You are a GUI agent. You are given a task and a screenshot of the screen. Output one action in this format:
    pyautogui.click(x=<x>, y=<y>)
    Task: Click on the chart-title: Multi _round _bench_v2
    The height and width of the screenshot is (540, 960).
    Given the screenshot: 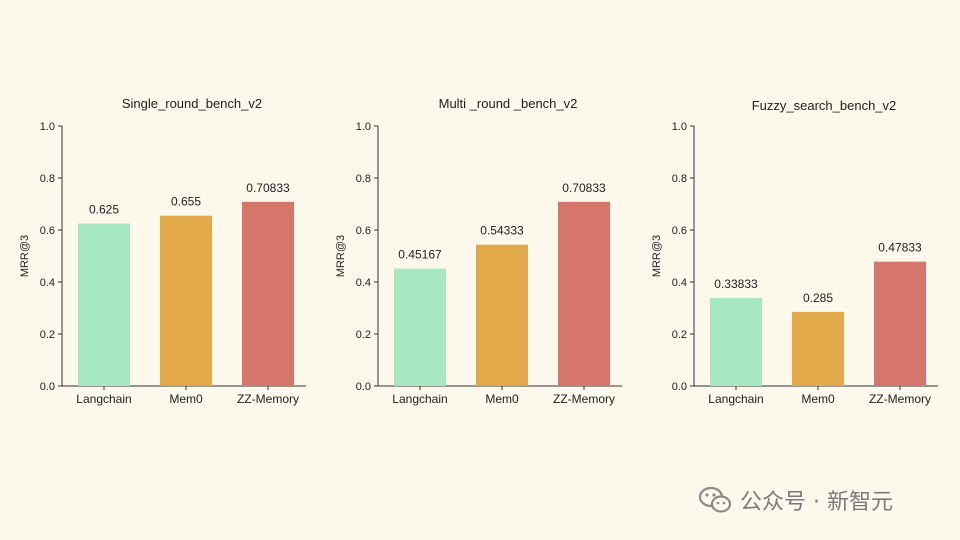 What is the action you would take?
    pyautogui.click(x=508, y=103)
    